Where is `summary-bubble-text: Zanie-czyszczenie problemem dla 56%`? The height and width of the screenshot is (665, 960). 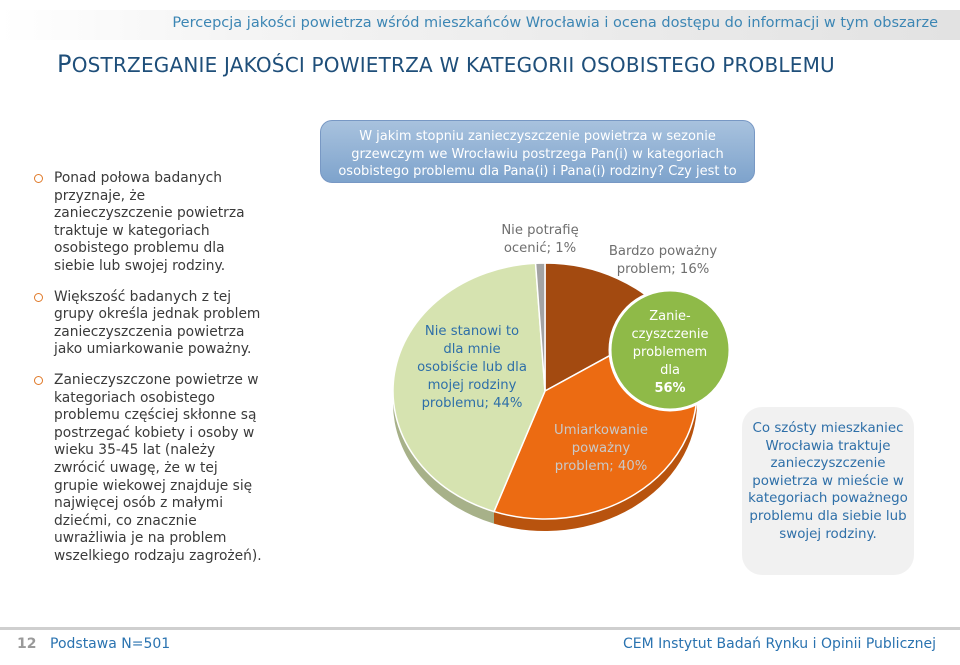
summary-bubble-text: Zanie-czyszczenie problemem dla 56% is located at coordinates (669, 352).